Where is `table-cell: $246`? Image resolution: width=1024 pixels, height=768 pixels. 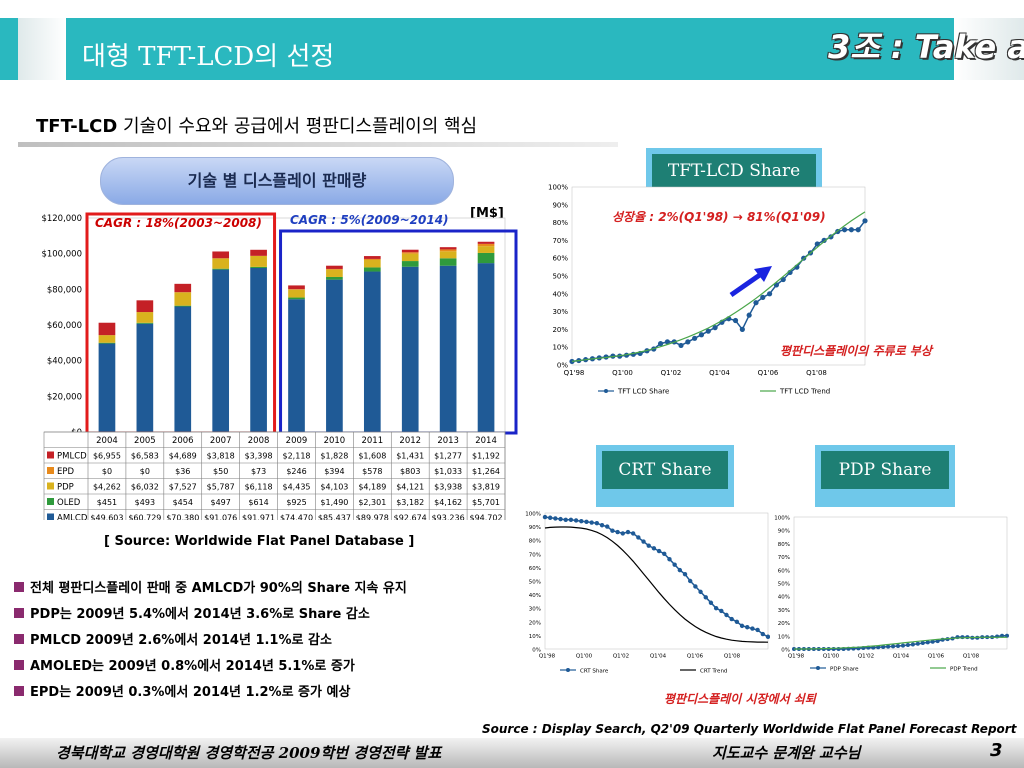
table-cell: $246 is located at coordinates (296, 471).